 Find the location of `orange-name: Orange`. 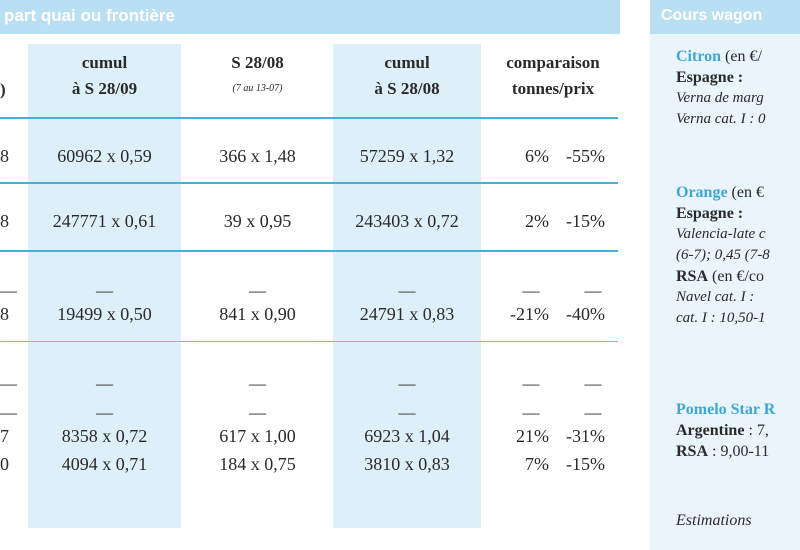

orange-name: Orange is located at coordinates (702, 192).